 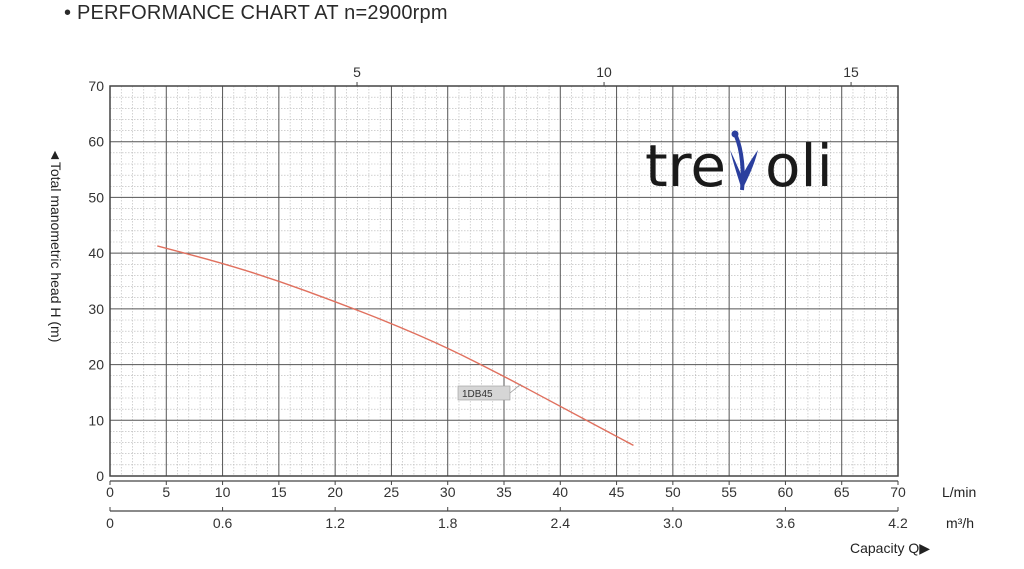 What do you see at coordinates (96, 86) in the screenshot?
I see `y-tick-label: 70` at bounding box center [96, 86].